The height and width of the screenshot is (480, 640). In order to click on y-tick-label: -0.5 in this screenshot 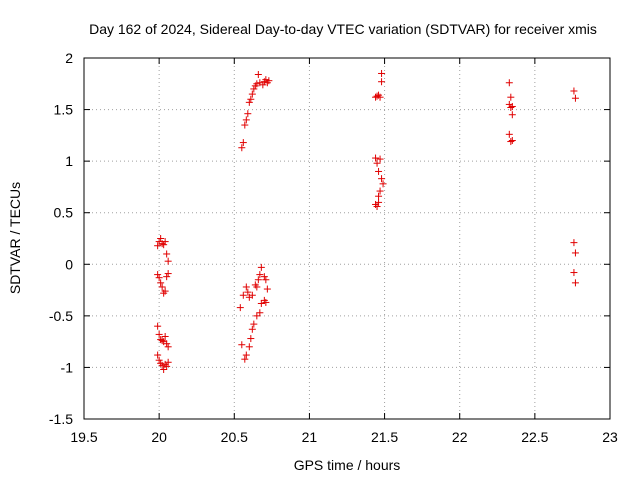, I will do `click(61, 316)`.